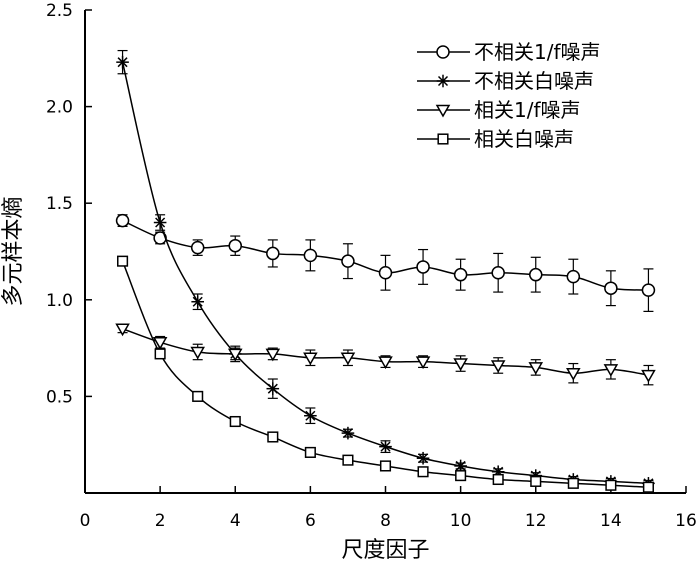 The image size is (700, 564). Describe the element at coordinates (13, 251) in the screenshot. I see `y-axis-label: 多元样本熵` at that location.